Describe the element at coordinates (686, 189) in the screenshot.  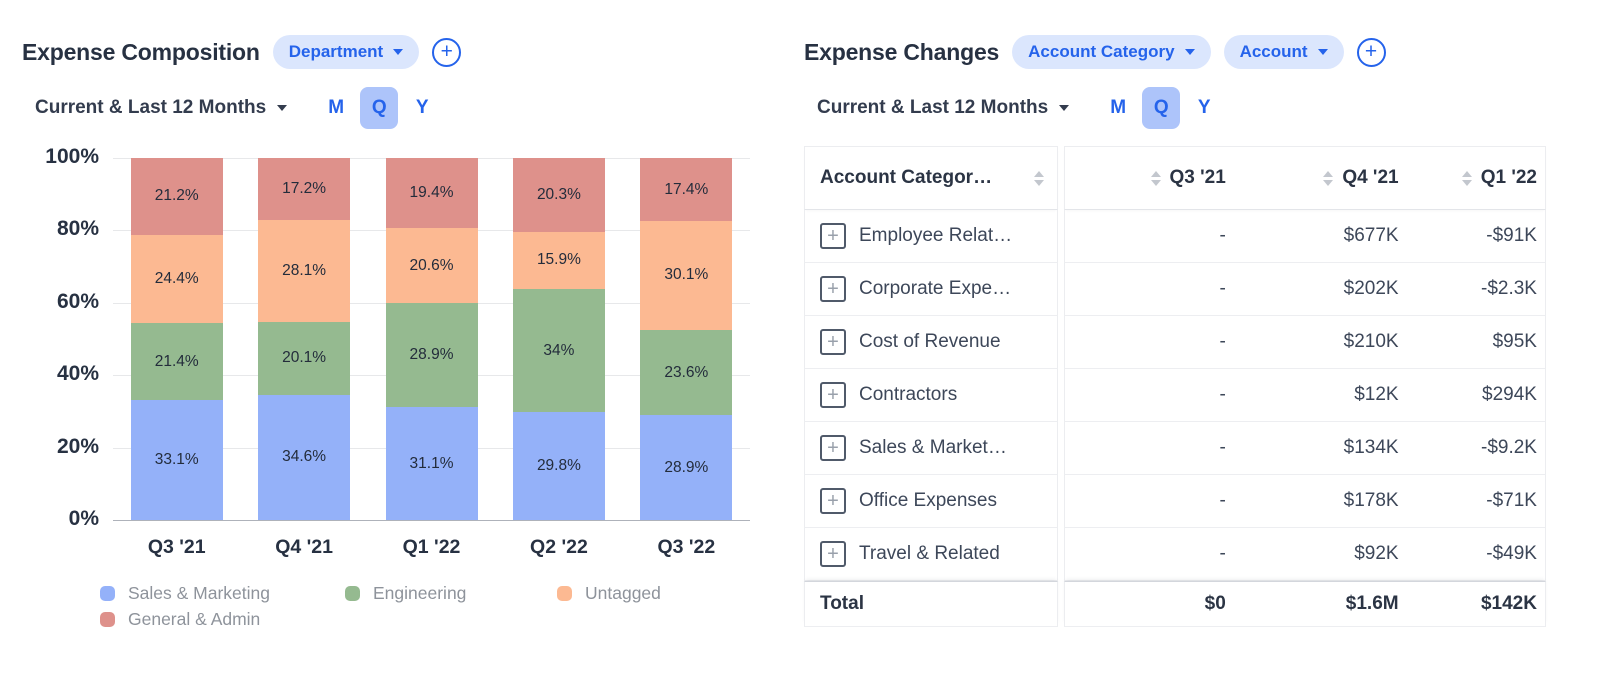
I see `bar-segment-general-admin: 17.4%` at that location.